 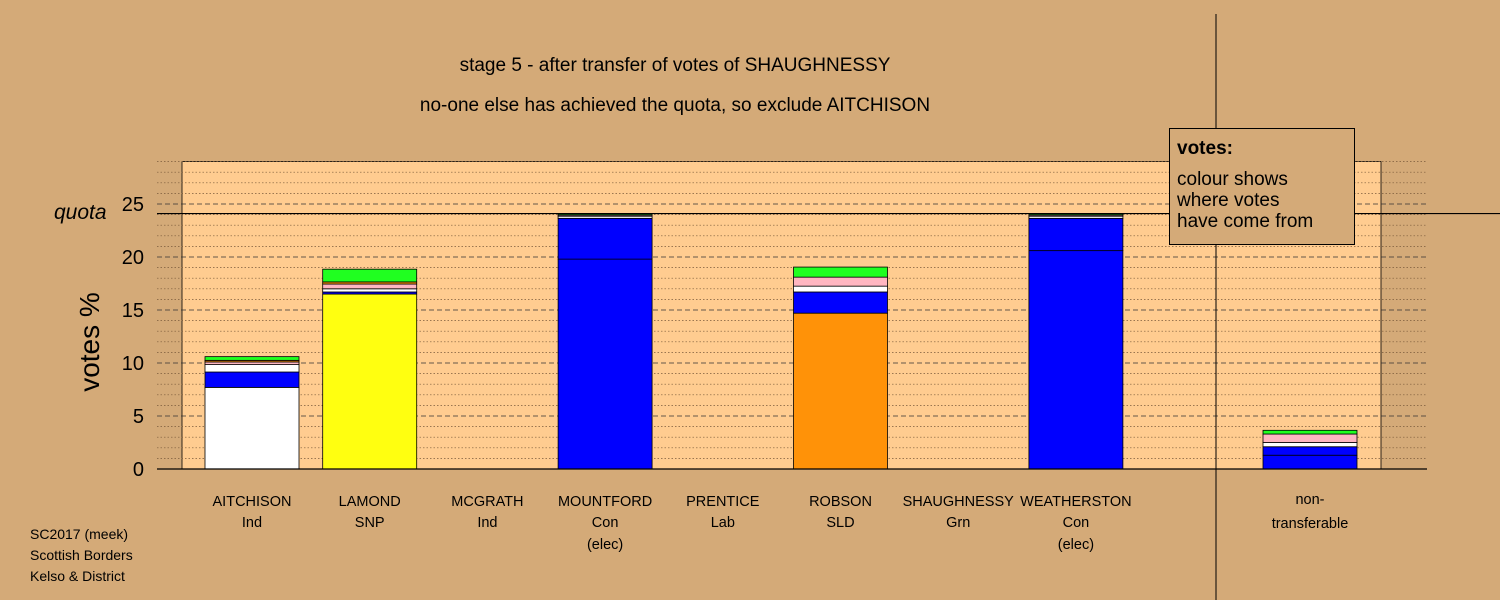 What do you see at coordinates (487, 502) in the screenshot?
I see `candidate-name: MCGRATH` at bounding box center [487, 502].